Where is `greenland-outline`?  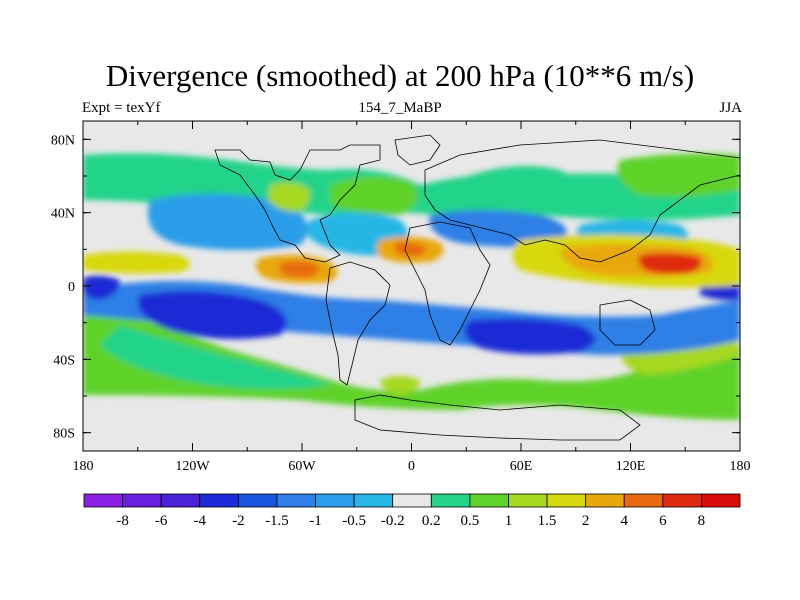
greenland-outline is located at coordinates (417, 150).